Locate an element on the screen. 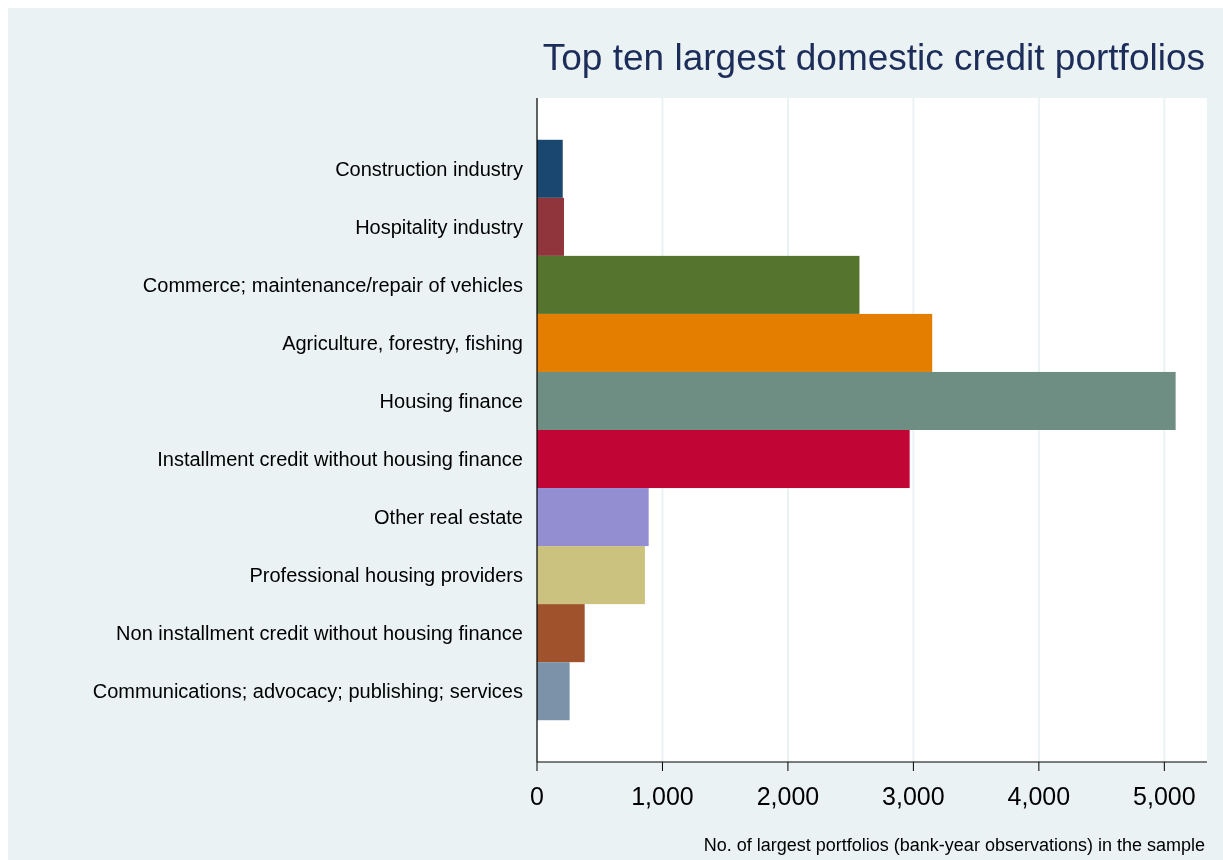  y-tick-label: Construction industry is located at coordinates (429, 168).